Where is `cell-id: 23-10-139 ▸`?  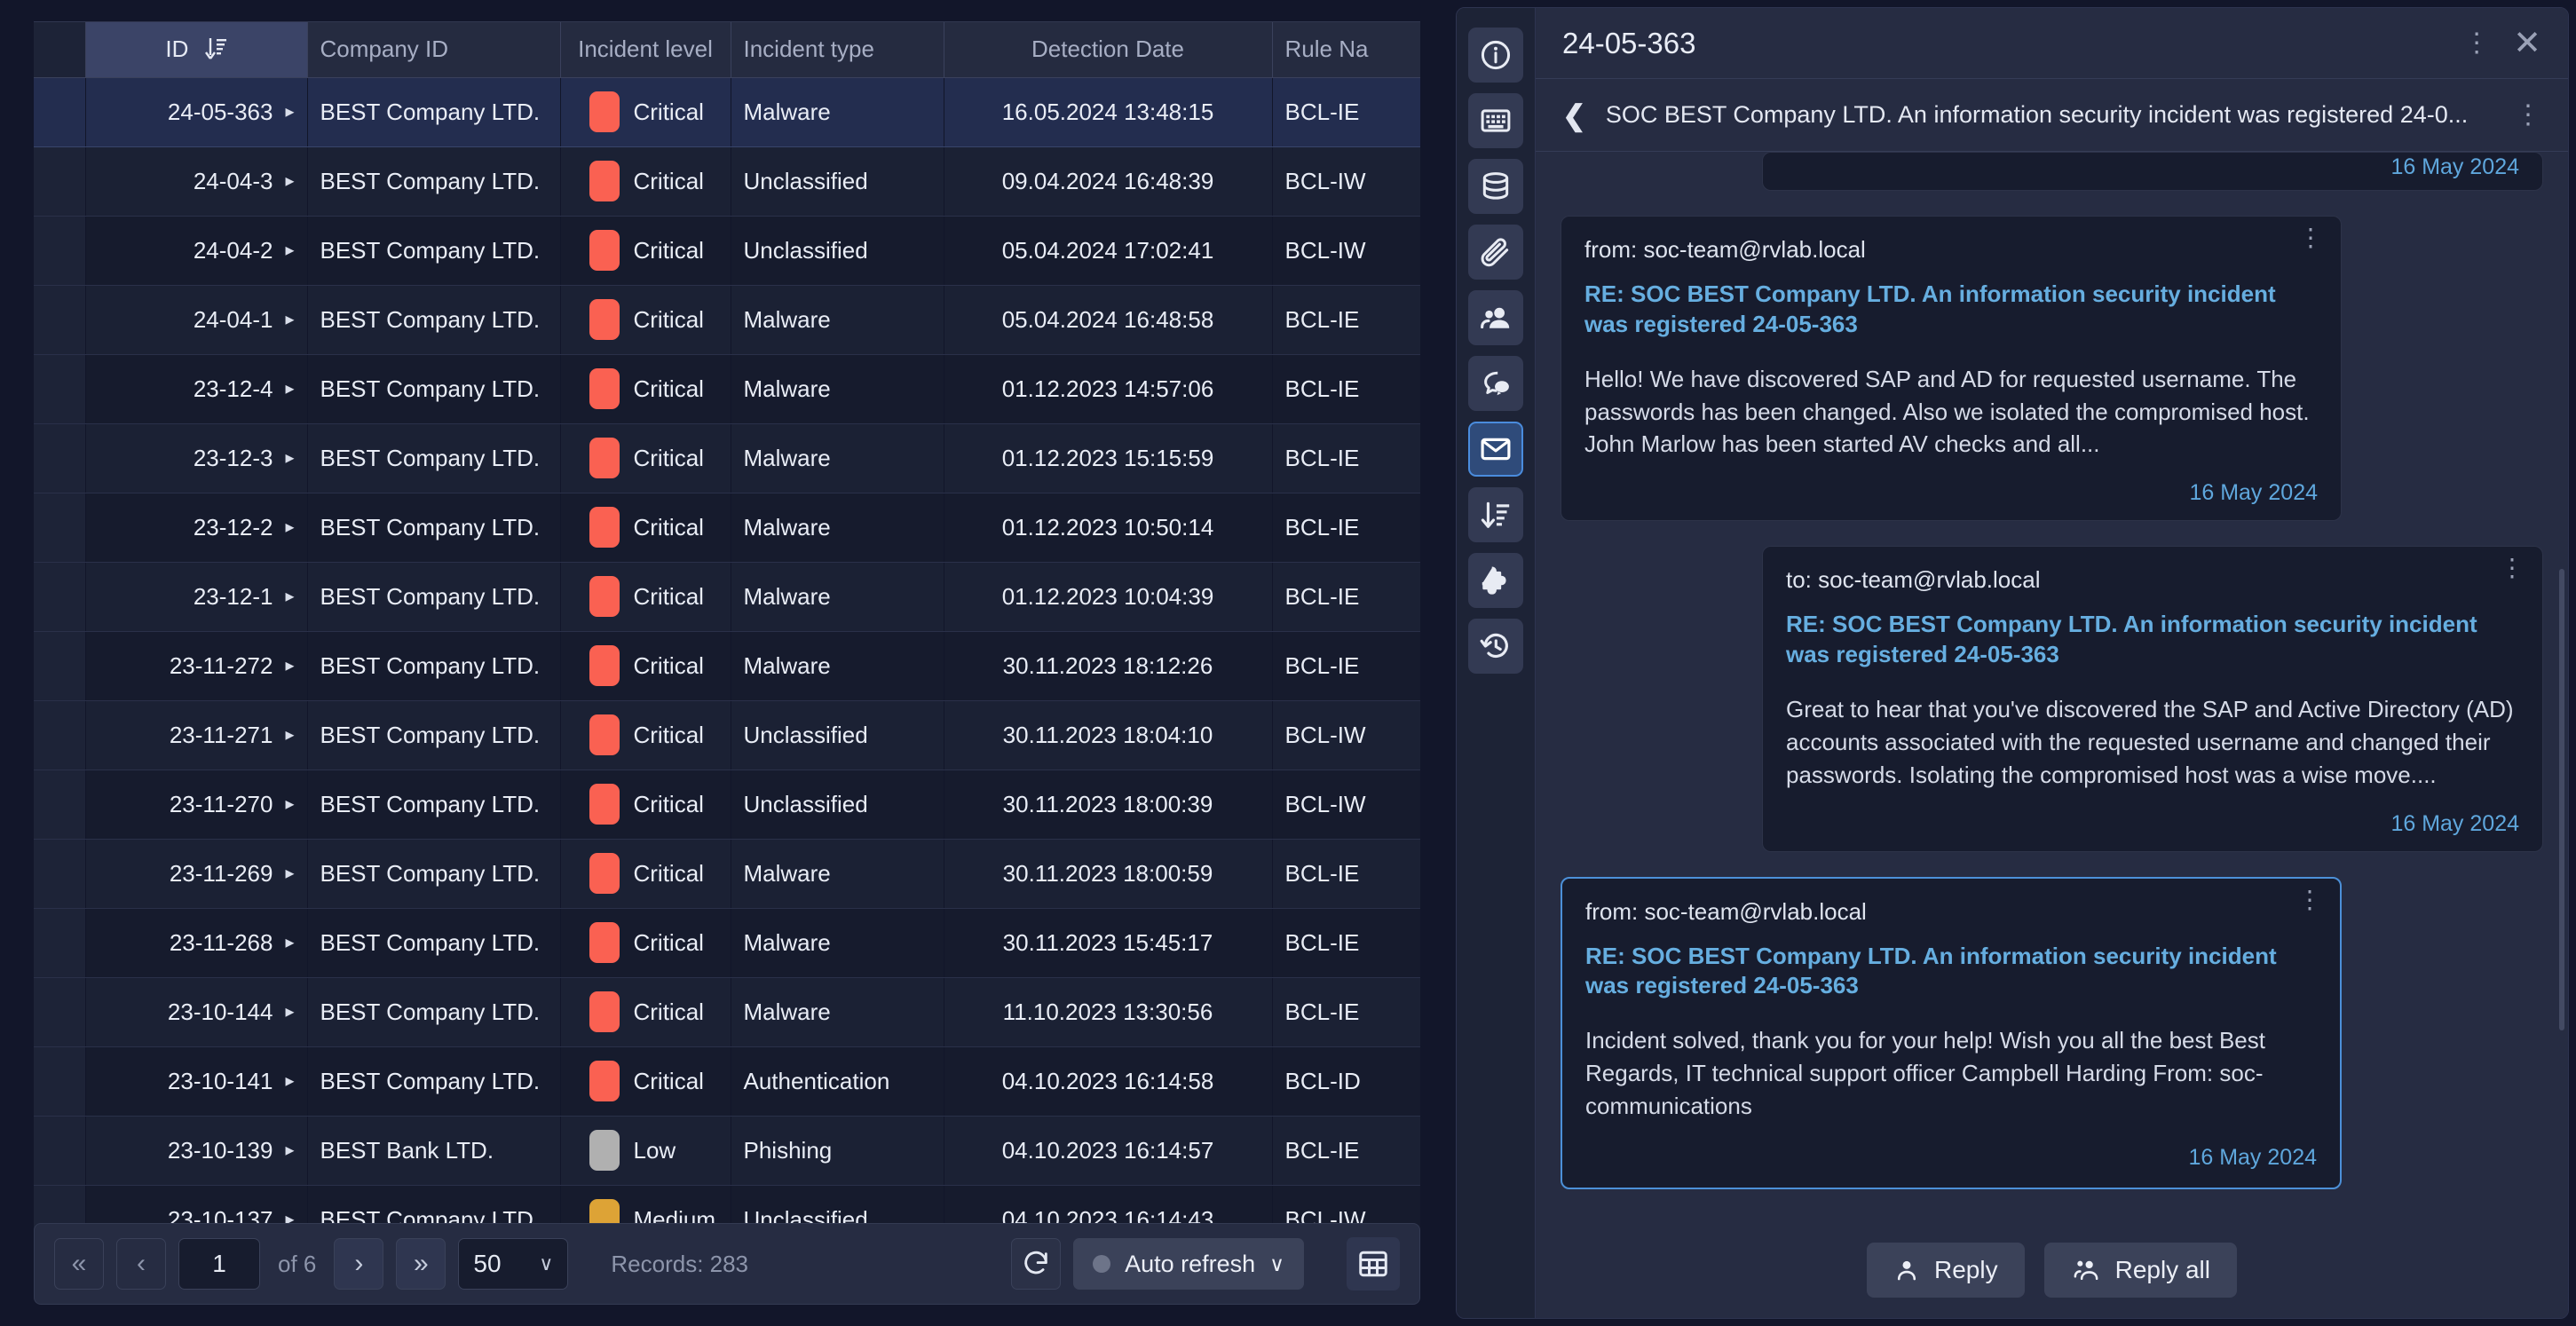 cell-id: 23-10-139 ▸ is located at coordinates (196, 1151).